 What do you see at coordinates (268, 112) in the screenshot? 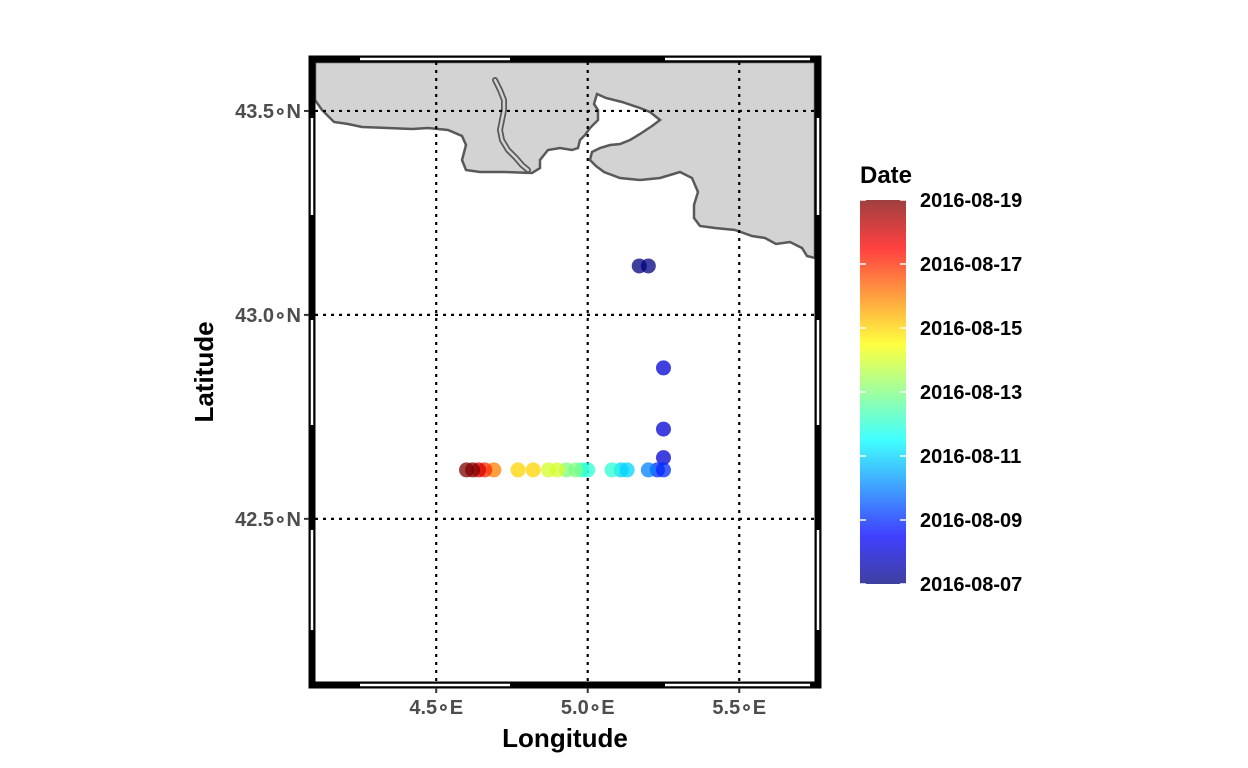
I see `y-tick-label-2: 43.5∘N` at bounding box center [268, 112].